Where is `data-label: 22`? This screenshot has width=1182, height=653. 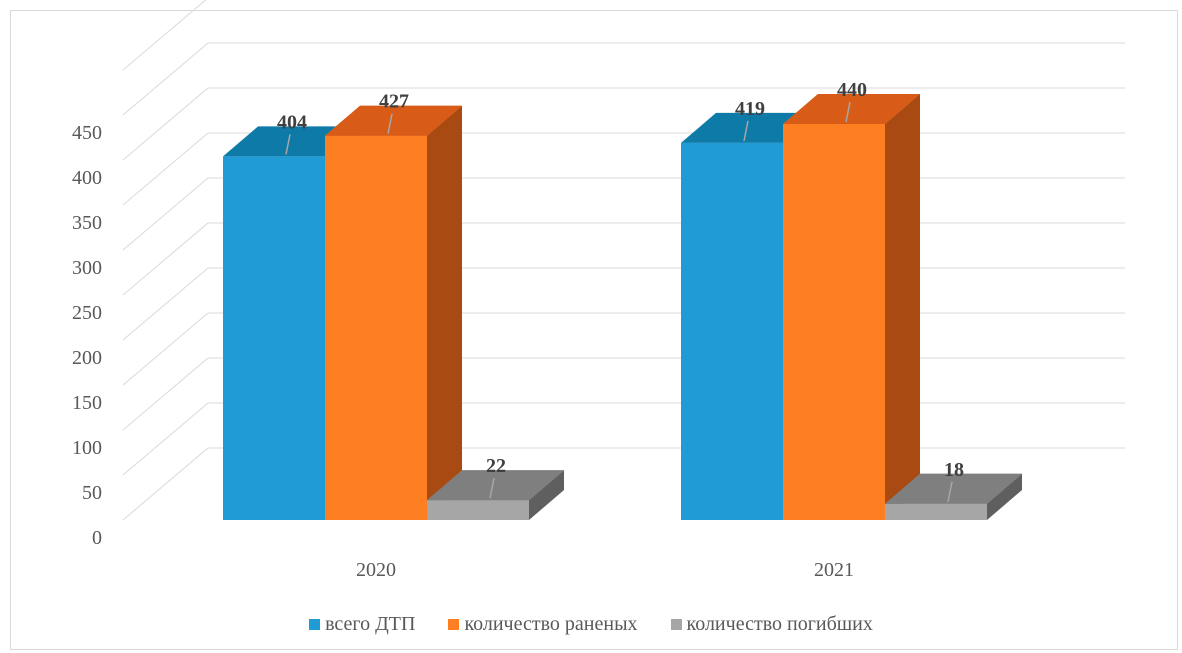
data-label: 22 is located at coordinates (496, 466).